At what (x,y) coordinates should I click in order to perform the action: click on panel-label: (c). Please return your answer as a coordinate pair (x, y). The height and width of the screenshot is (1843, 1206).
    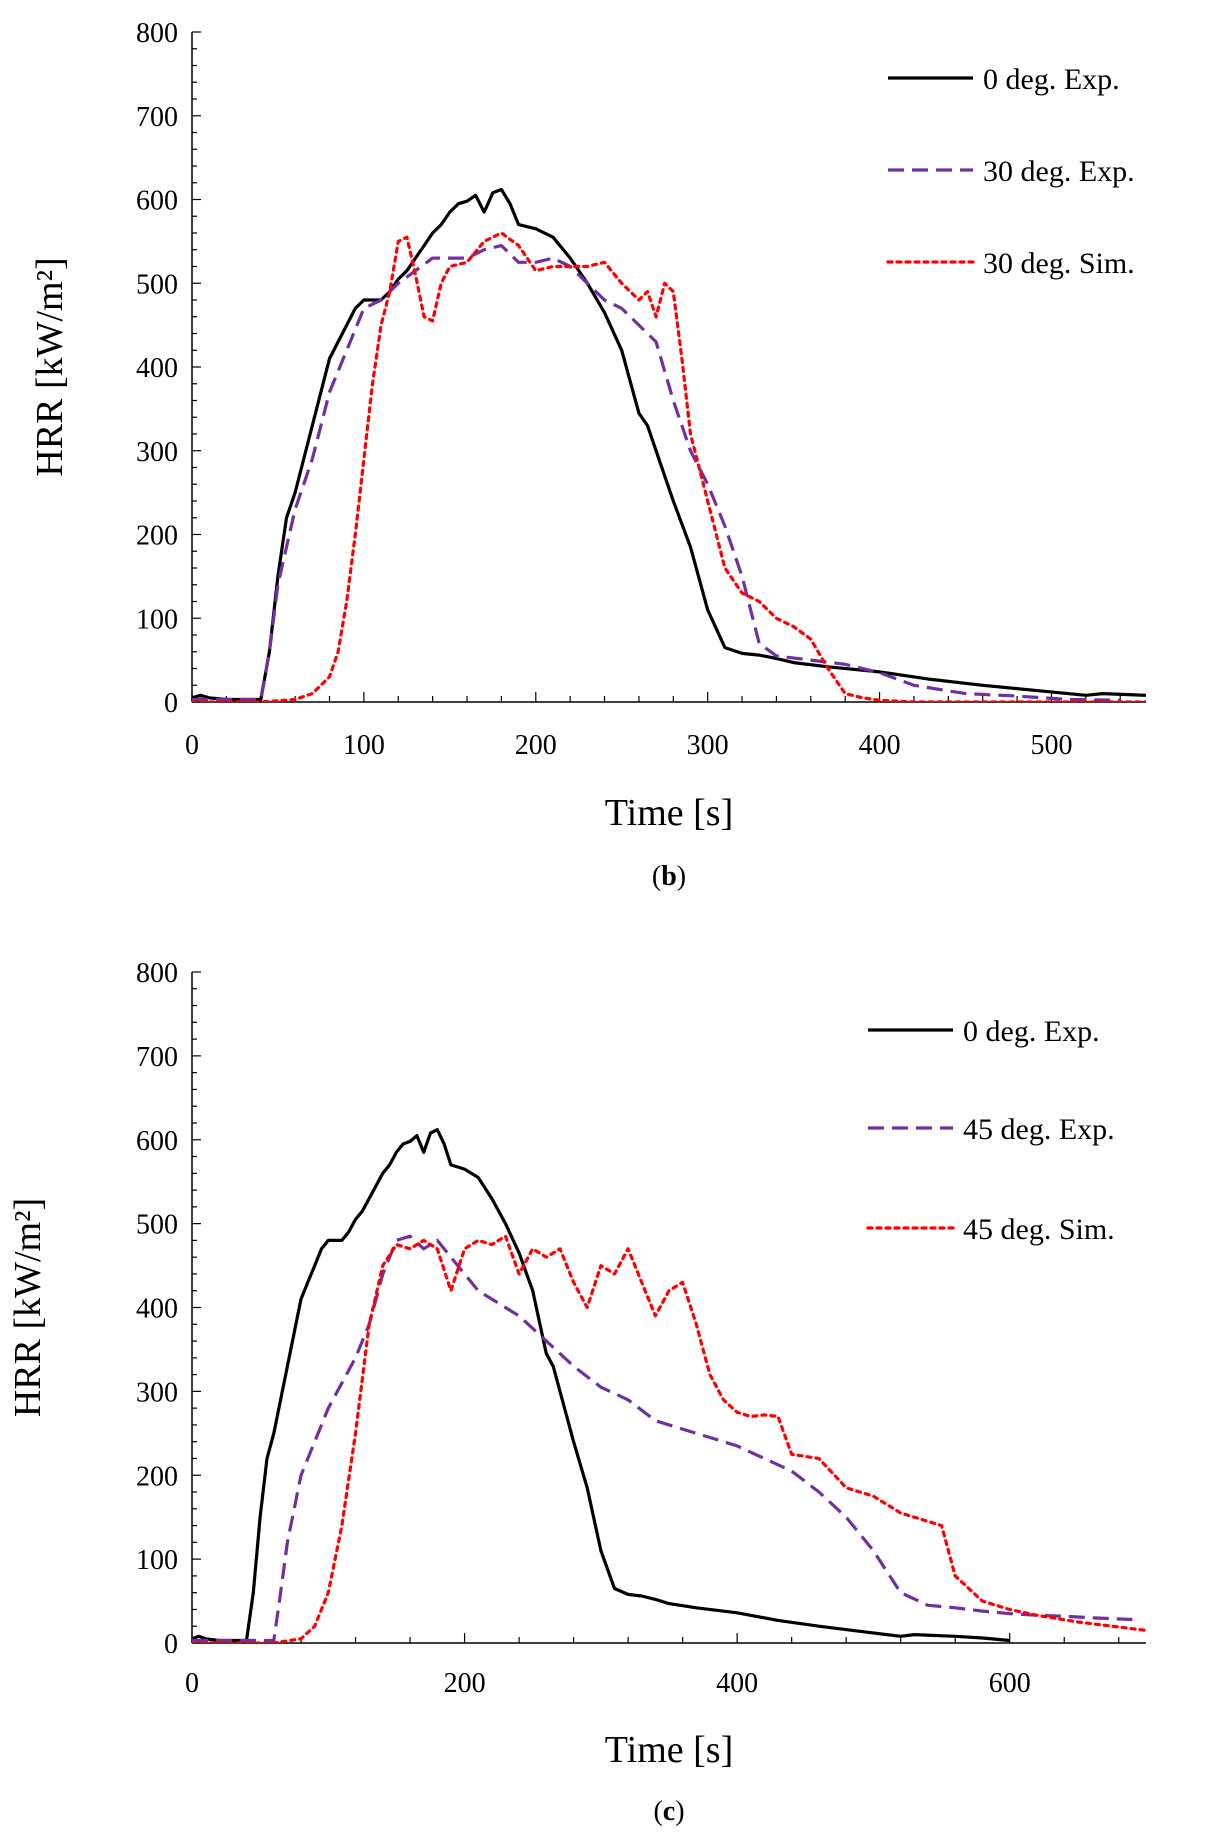
    Looking at the image, I should click on (668, 1811).